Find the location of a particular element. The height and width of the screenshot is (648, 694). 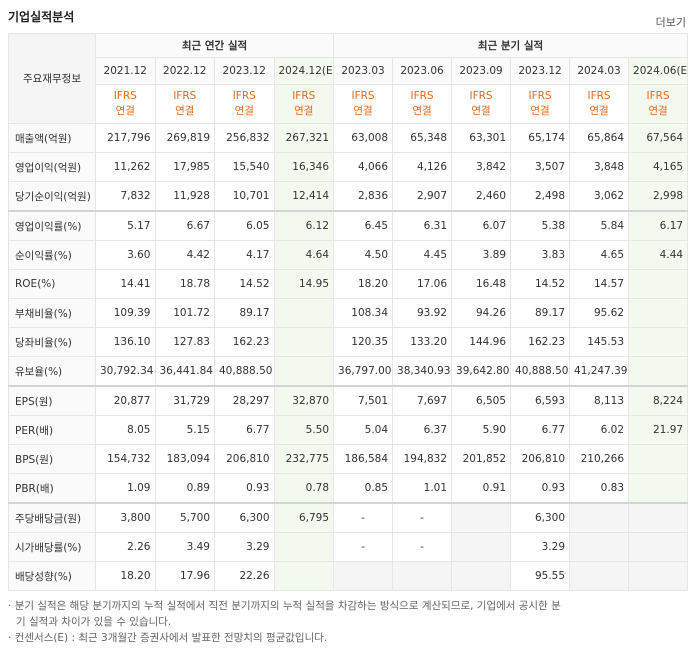

cell: 5,700 is located at coordinates (184, 517).